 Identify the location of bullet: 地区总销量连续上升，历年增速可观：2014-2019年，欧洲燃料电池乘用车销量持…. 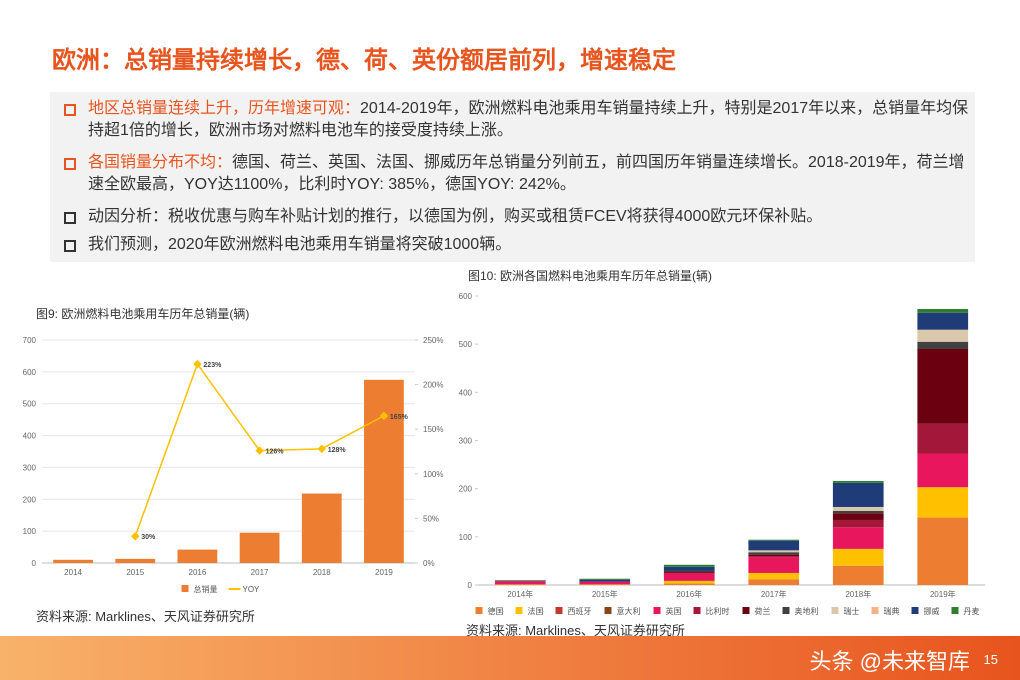
(521, 120).